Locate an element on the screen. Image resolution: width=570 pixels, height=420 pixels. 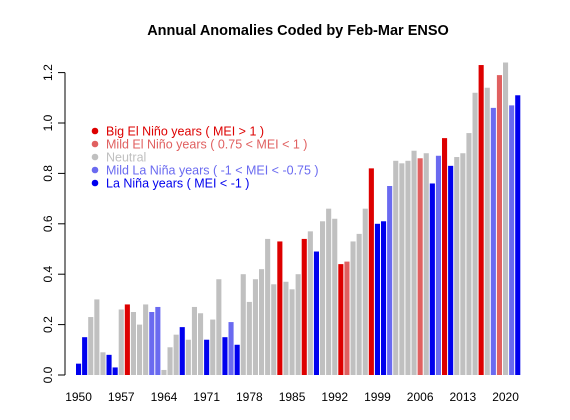
legend-marker-big-el-nino is located at coordinates (95, 131).